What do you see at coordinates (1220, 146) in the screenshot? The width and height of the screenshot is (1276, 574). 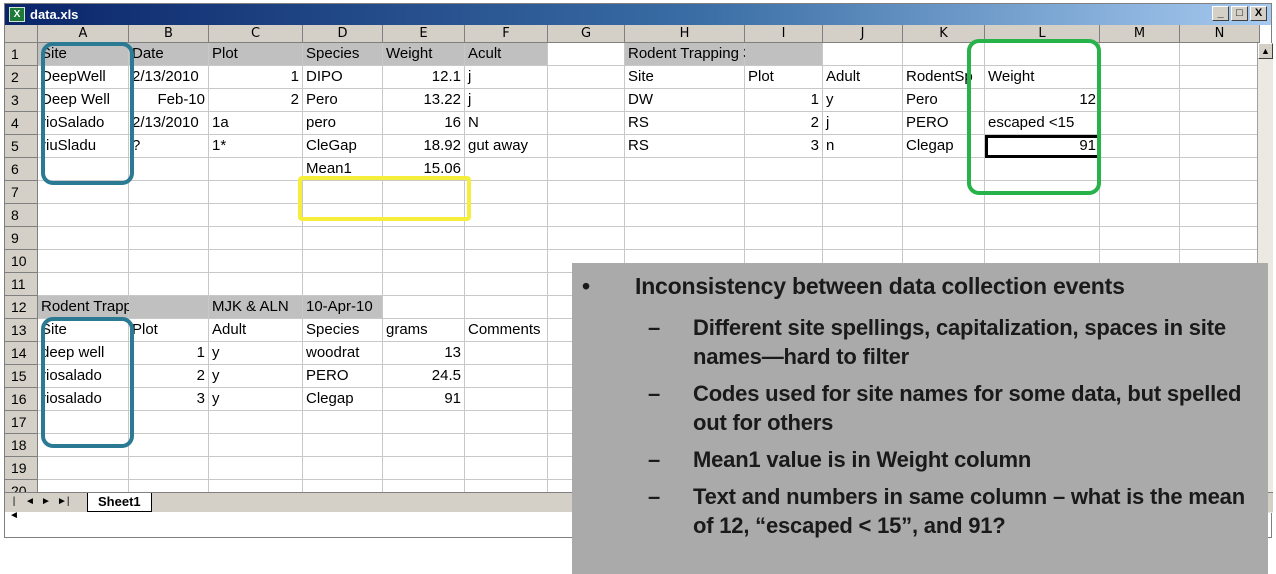 I see `cell-n5` at bounding box center [1220, 146].